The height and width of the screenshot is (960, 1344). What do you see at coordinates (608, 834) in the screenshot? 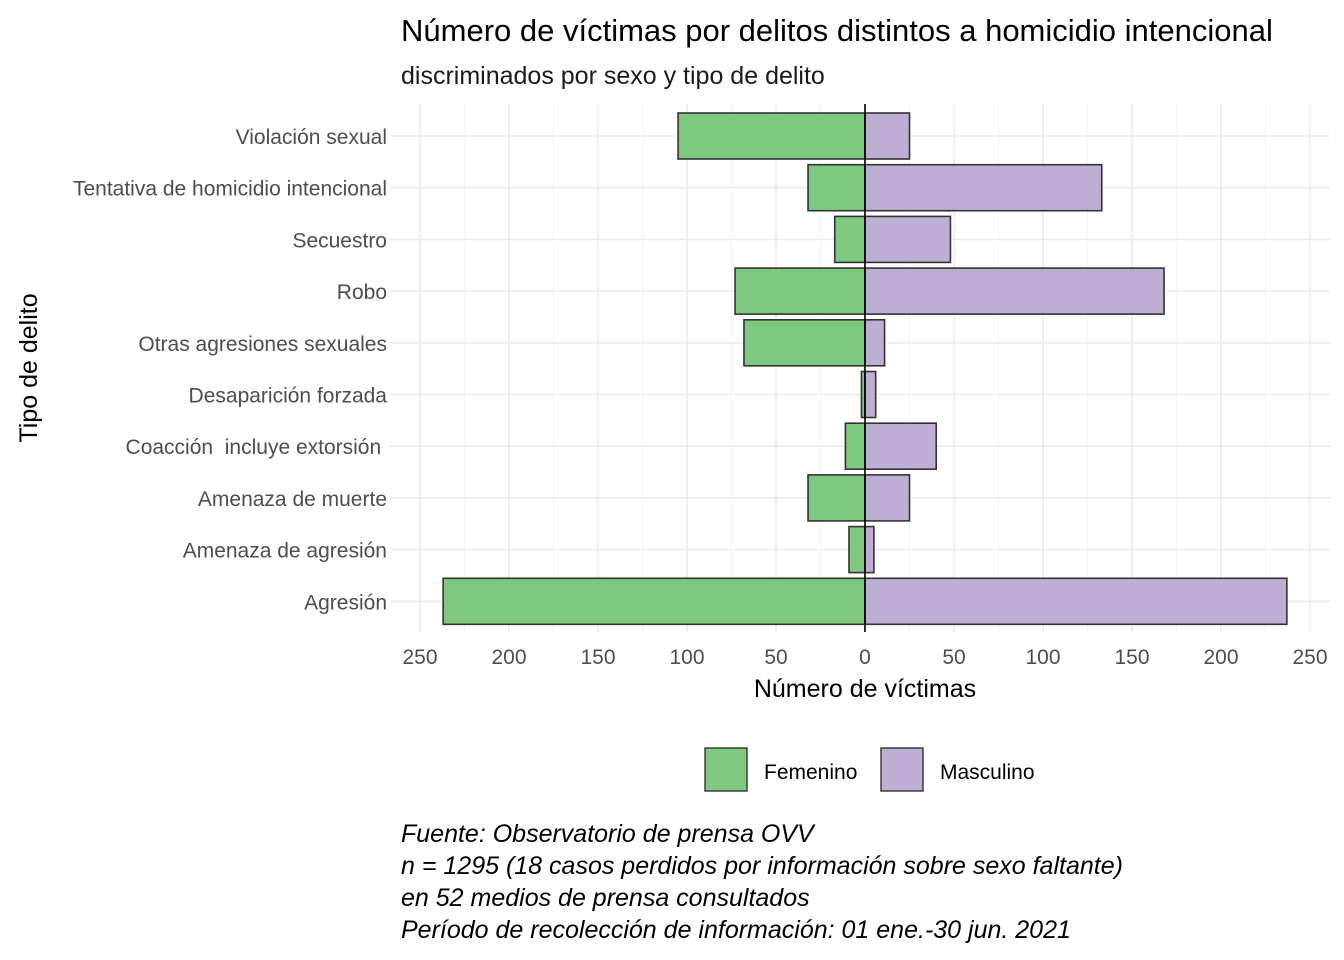
I see `caption-line-1: Fuente: Observatorio de prensa OVV` at bounding box center [608, 834].